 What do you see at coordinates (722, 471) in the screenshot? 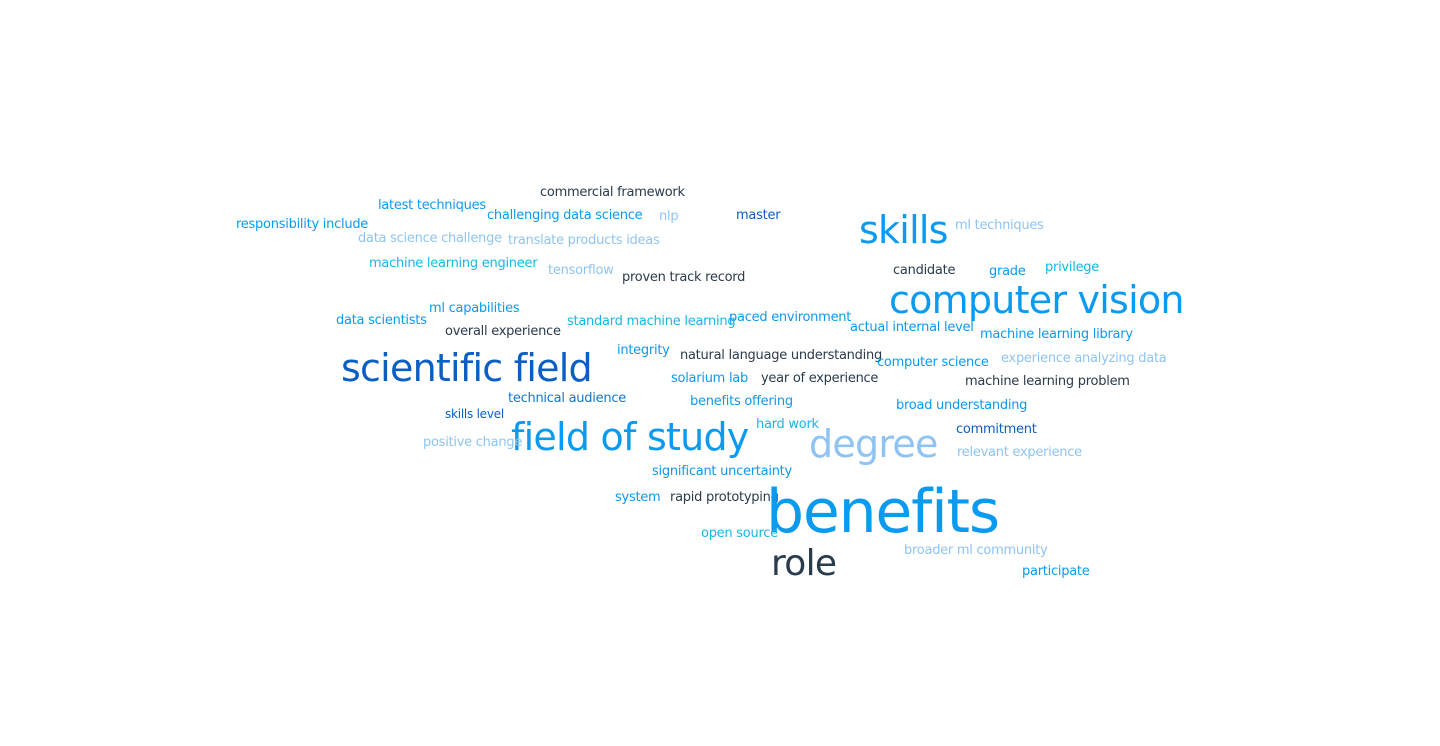
I see `word-significant-uncertainty: significant uncertainty` at bounding box center [722, 471].